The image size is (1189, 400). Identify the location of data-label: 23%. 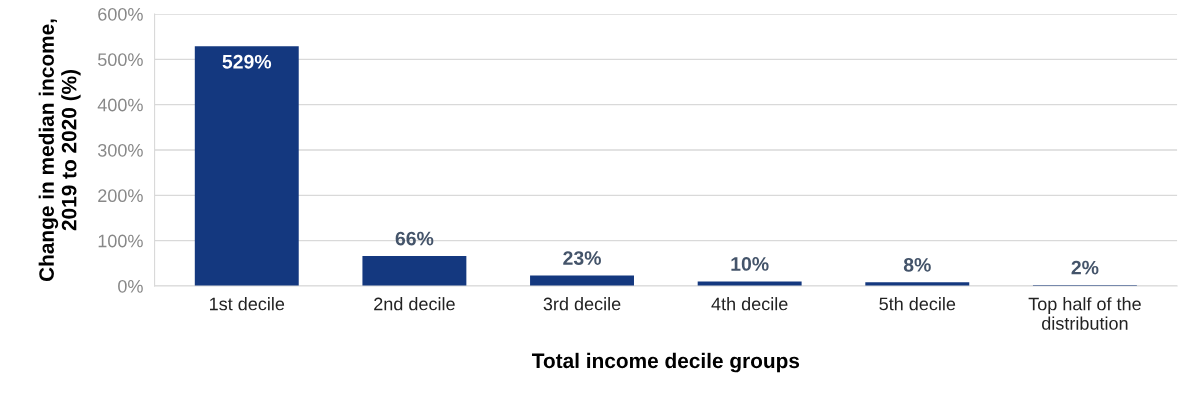
(582, 258).